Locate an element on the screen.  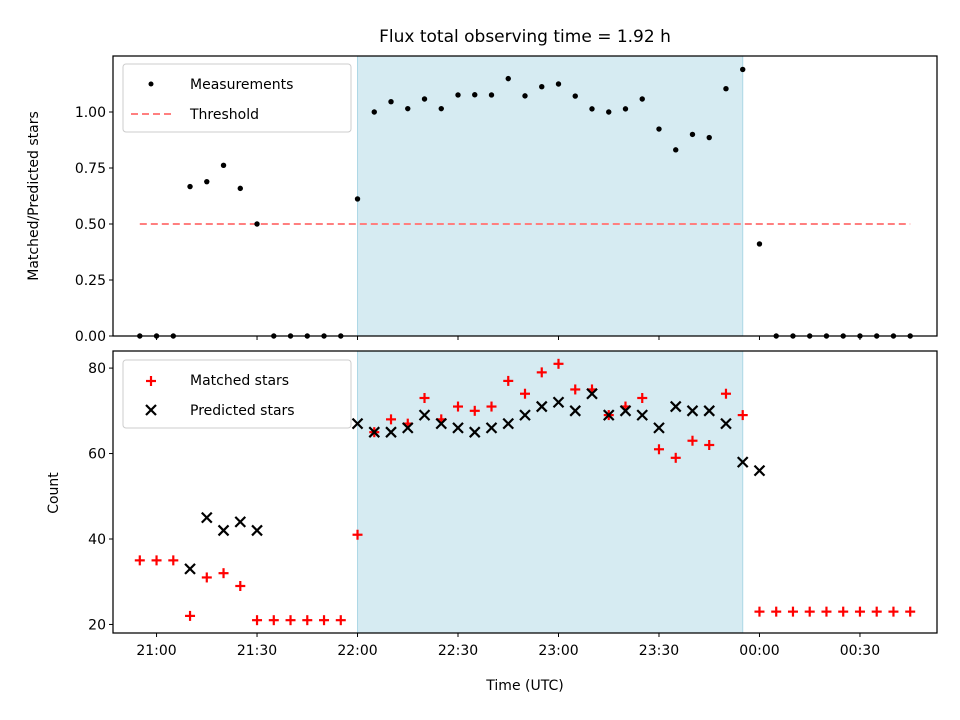
counts-x-axis-label: Time (UTC) is located at coordinates (524, 686).